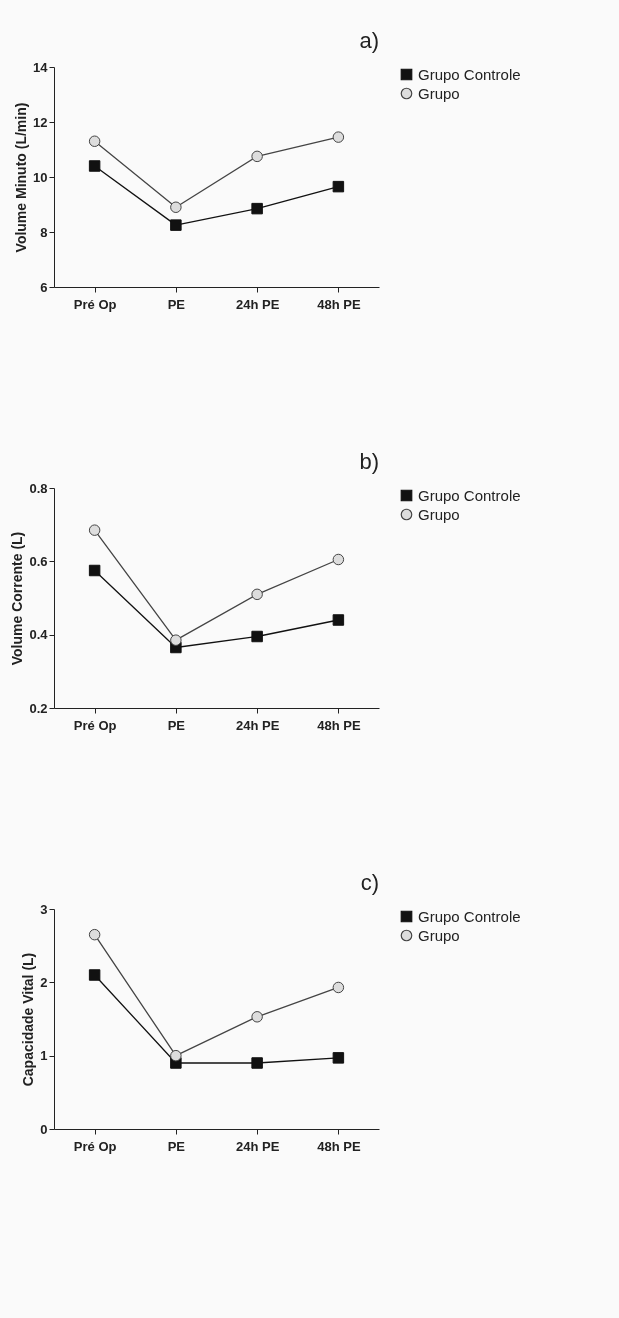 The width and height of the screenshot is (619, 1318). I want to click on y-tick-label: 14, so click(41, 67).